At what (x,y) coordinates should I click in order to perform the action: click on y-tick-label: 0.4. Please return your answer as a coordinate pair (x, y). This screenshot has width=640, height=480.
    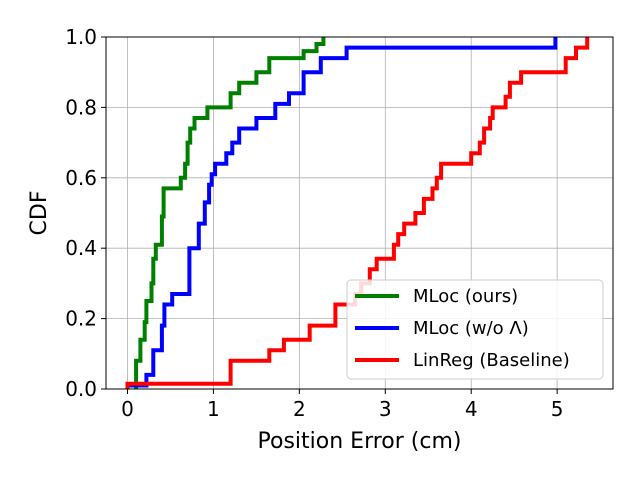
    Looking at the image, I should click on (81, 248).